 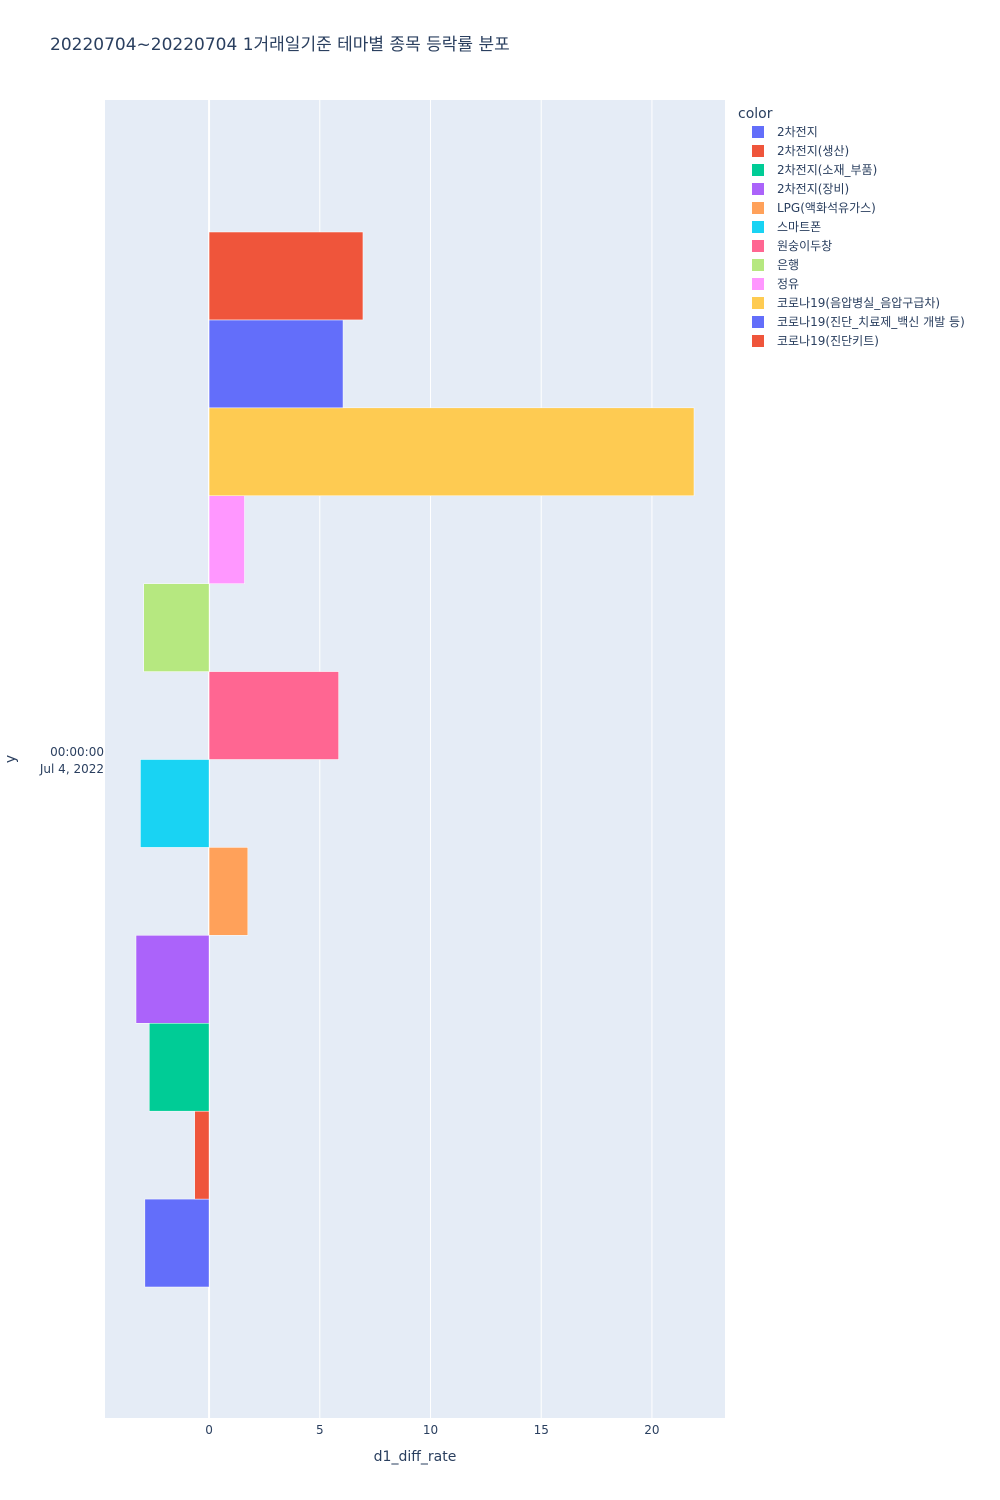 I want to click on legend-label: 스마트폰, so click(x=799, y=227).